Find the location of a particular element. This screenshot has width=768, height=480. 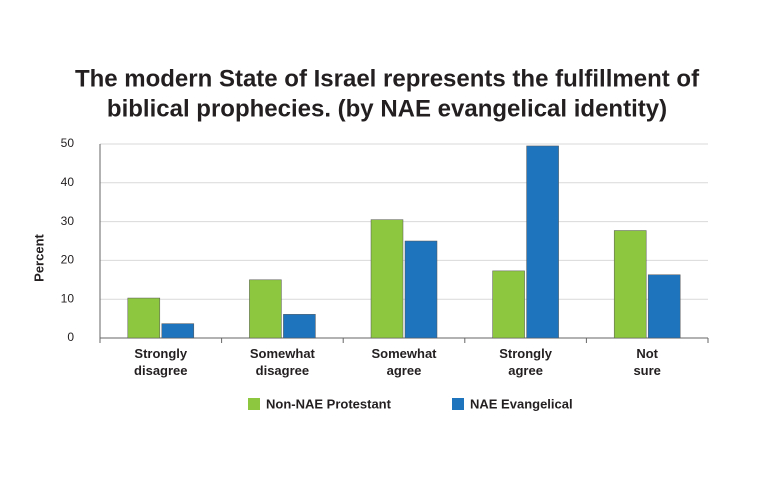

y-tick-label: 10 is located at coordinates (68, 298).